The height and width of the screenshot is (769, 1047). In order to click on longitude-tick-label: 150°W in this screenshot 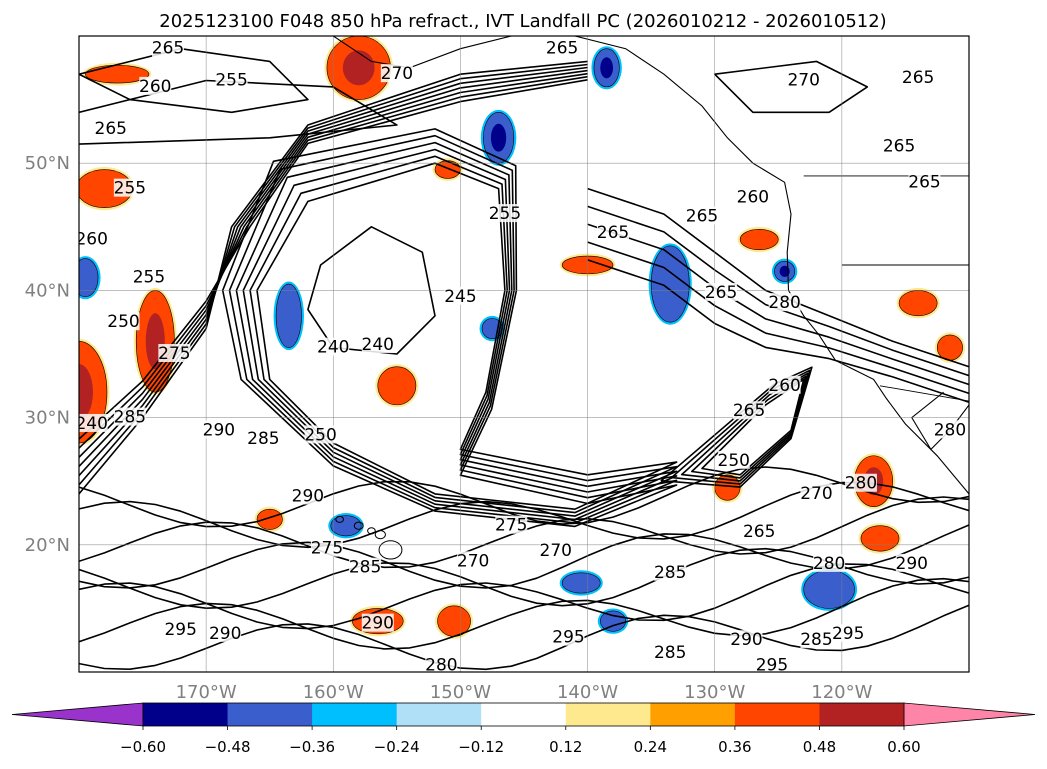, I will do `click(460, 692)`.